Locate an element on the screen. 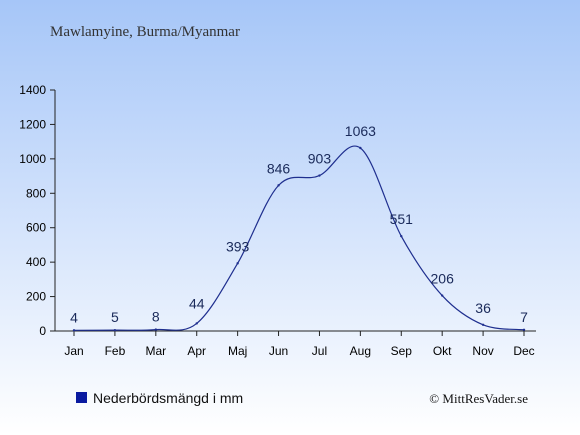 This screenshot has height=435, width=580. x-tick-label: Feb is located at coordinates (115, 351).